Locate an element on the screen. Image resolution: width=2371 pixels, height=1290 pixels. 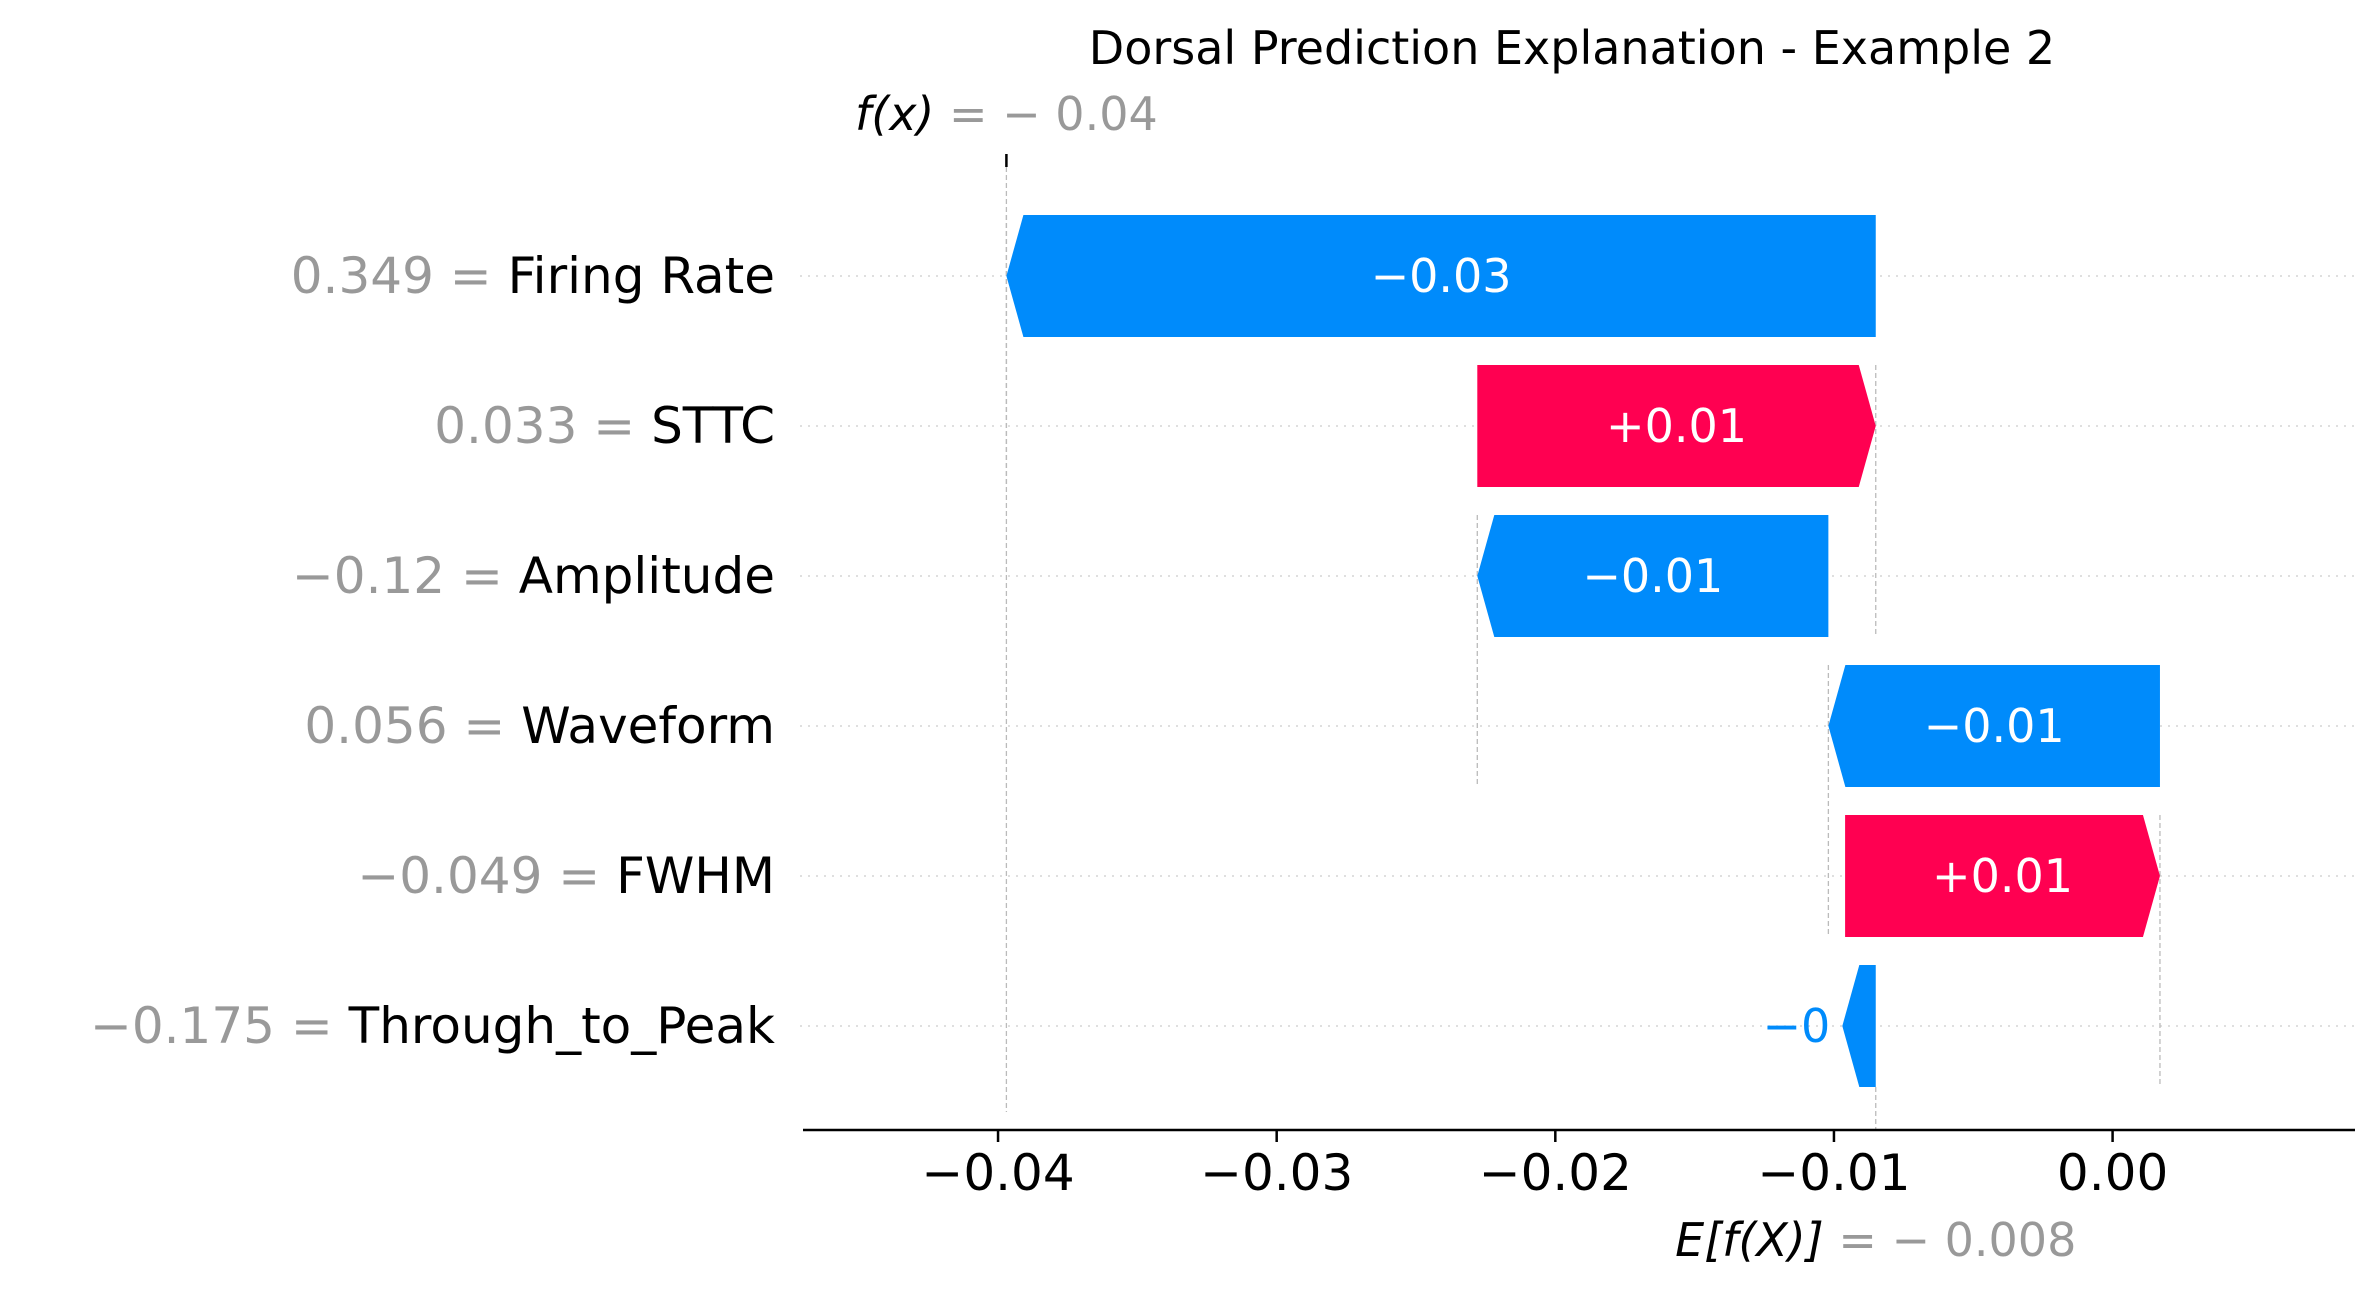
fx-annotation: f(x) = − 0.04 is located at coordinates (1006, 127).